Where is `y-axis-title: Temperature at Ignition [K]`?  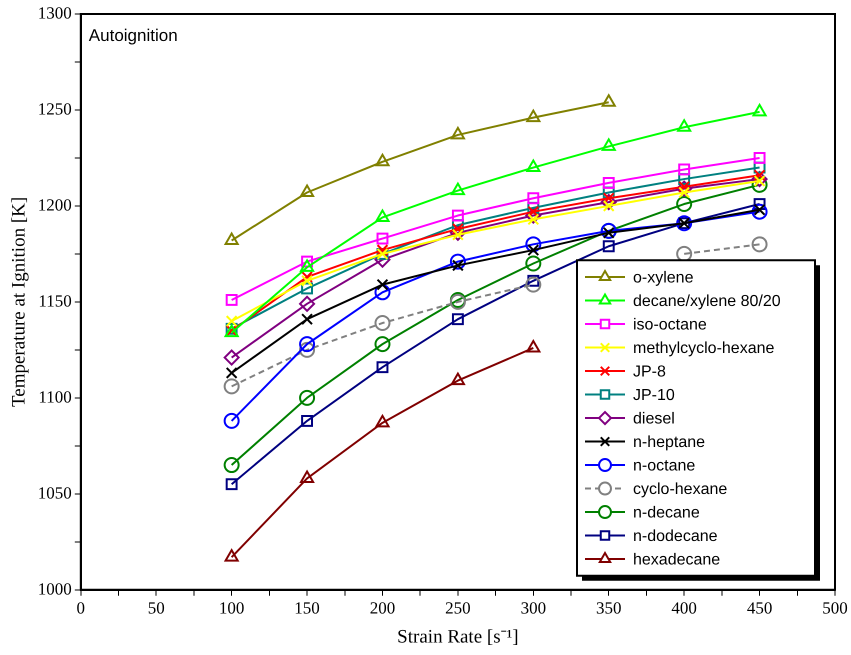 y-axis-title: Temperature at Ignition [K] is located at coordinates (19, 302).